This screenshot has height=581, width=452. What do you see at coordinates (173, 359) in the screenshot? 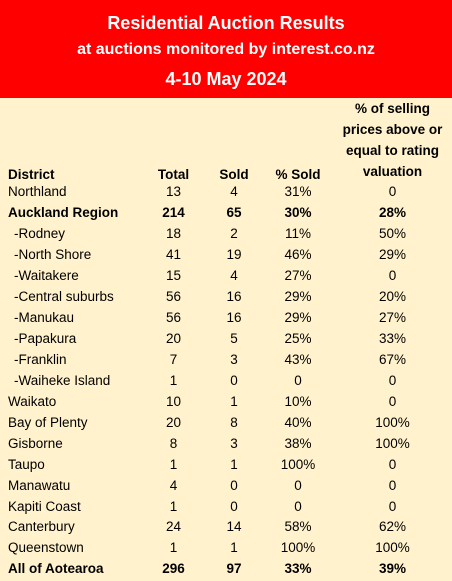
I see `cell-total: 7` at bounding box center [173, 359].